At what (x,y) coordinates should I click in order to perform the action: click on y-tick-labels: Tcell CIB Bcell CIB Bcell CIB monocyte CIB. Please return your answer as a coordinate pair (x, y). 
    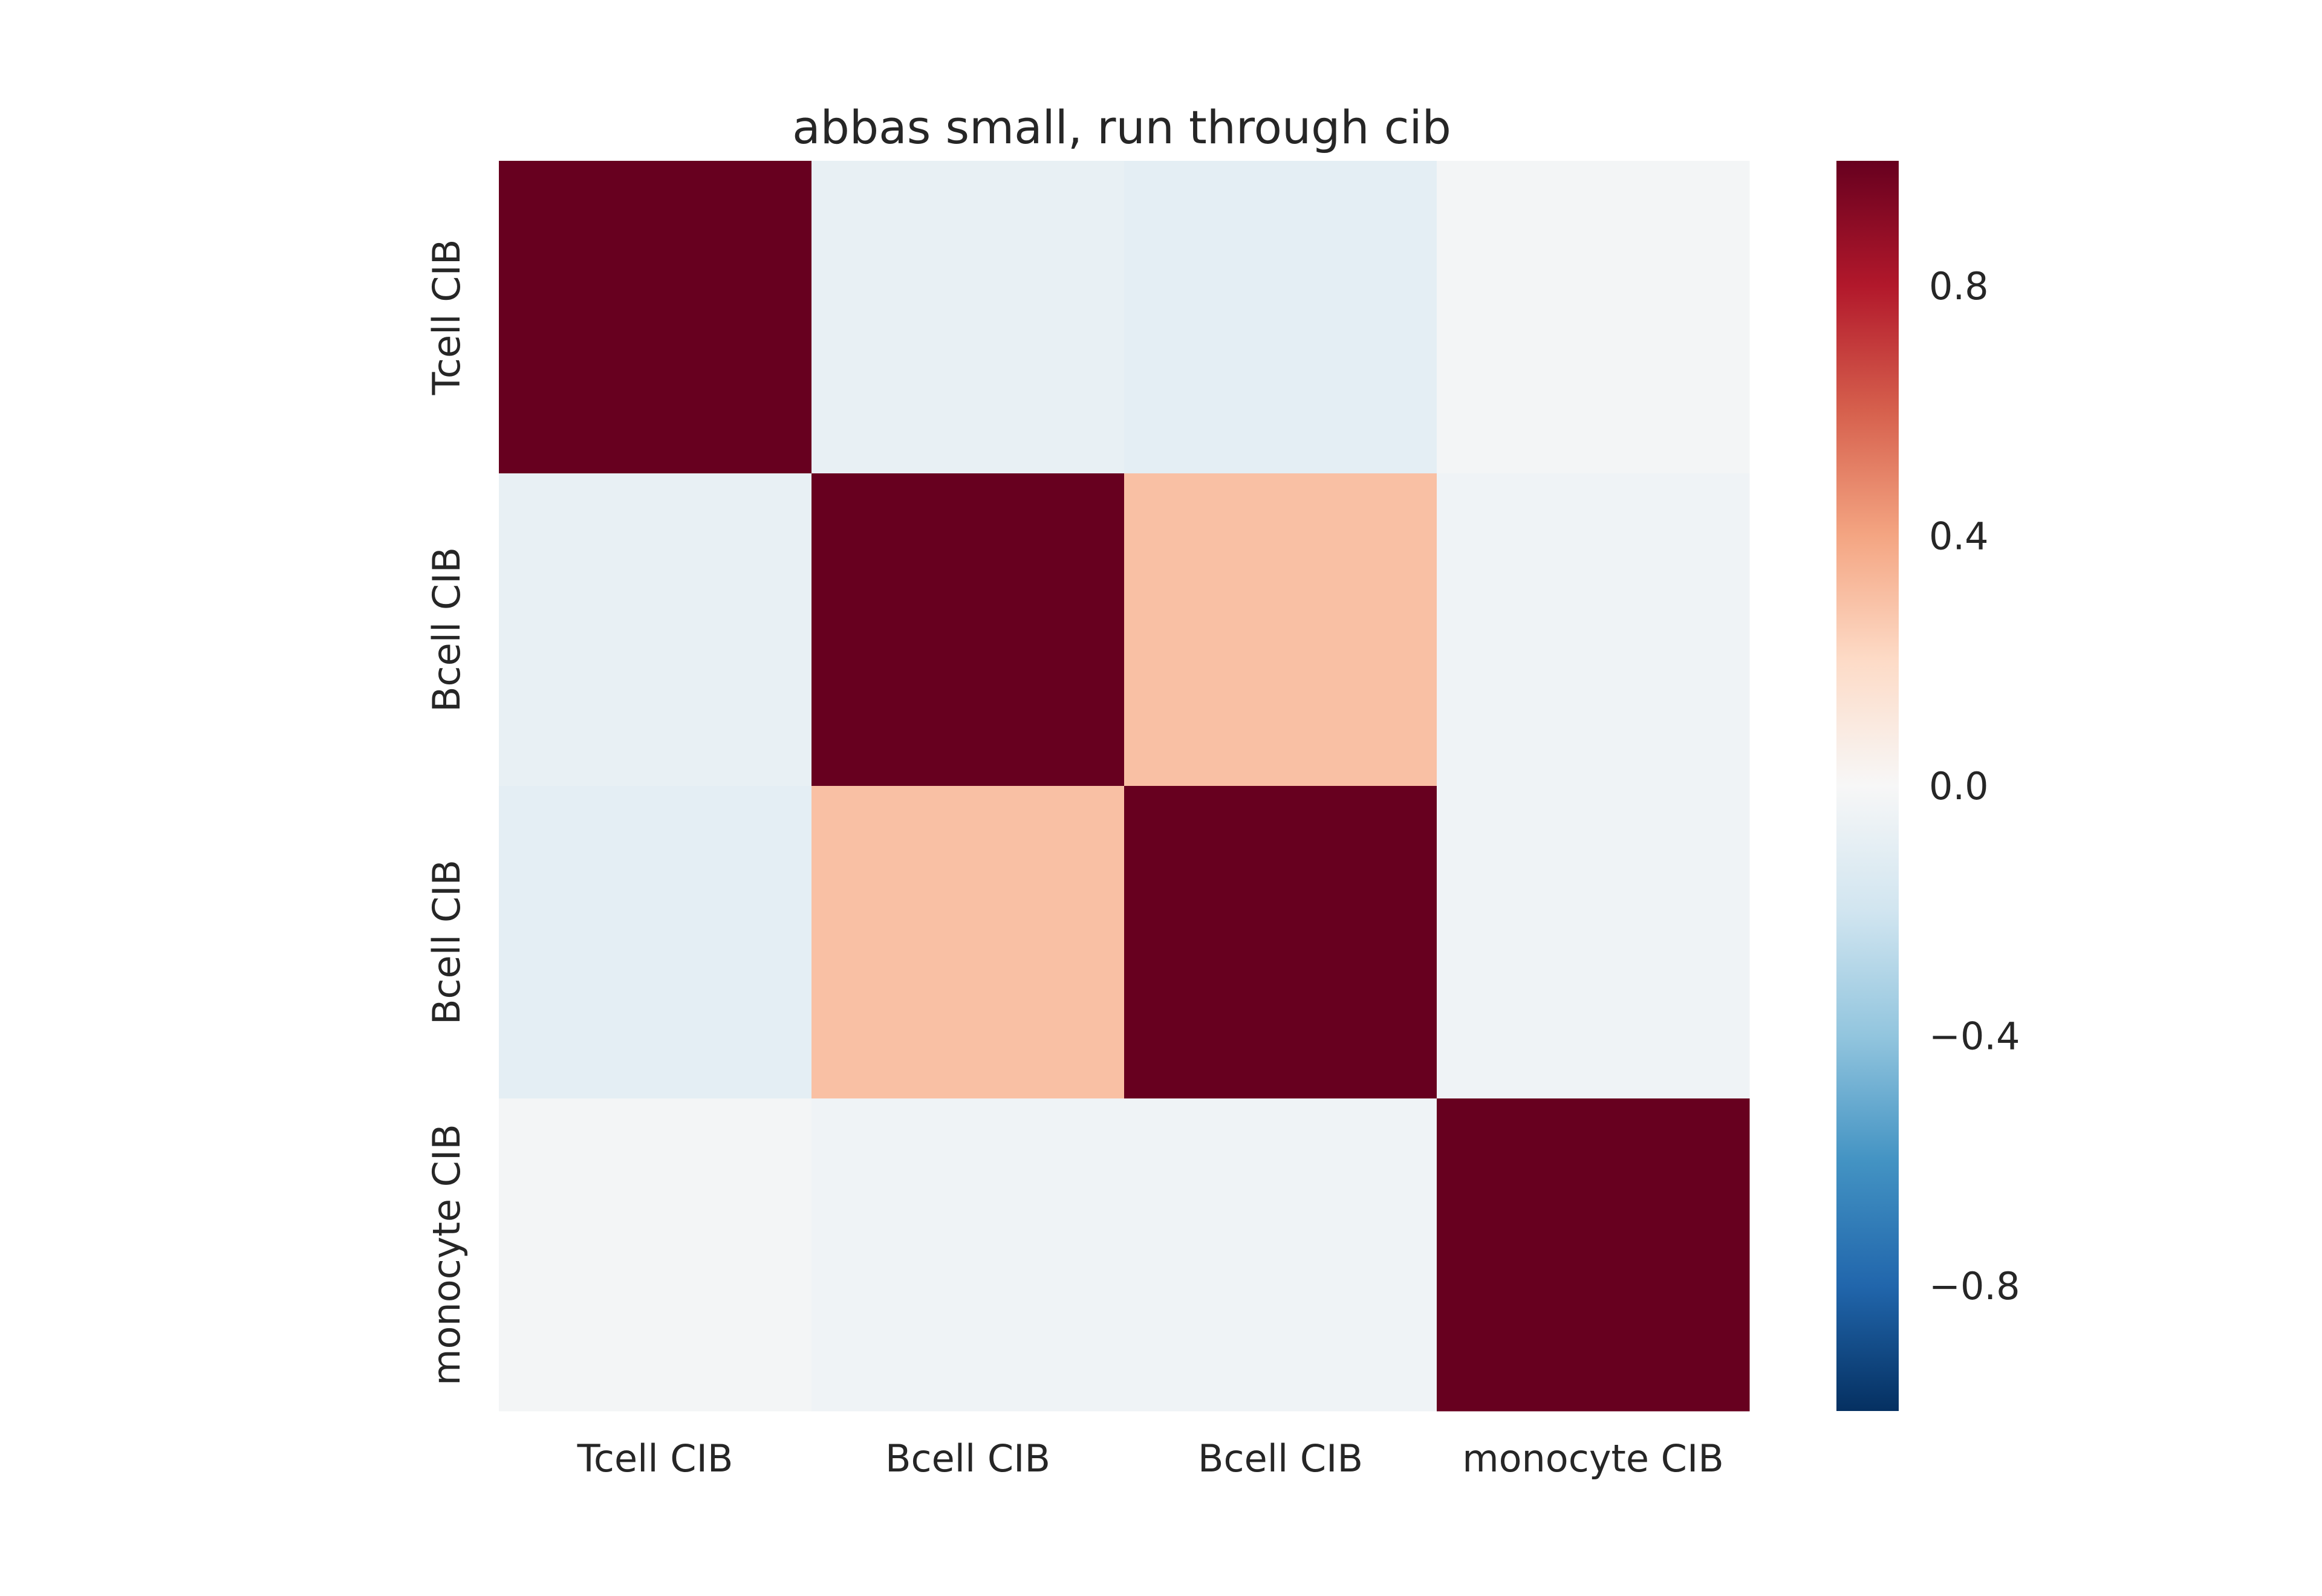
    Looking at the image, I should click on (446, 812).